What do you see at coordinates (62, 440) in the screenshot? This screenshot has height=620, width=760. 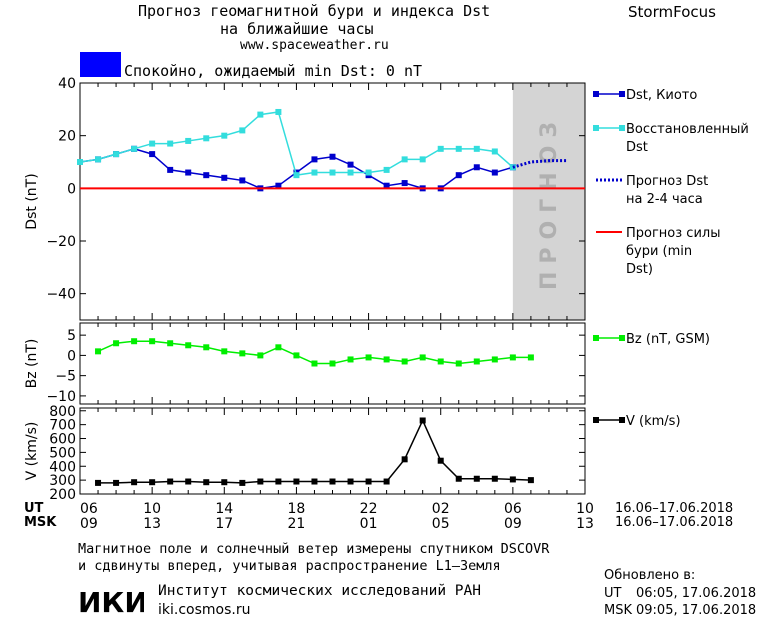 I see `y-tick-label: 600` at bounding box center [62, 440].